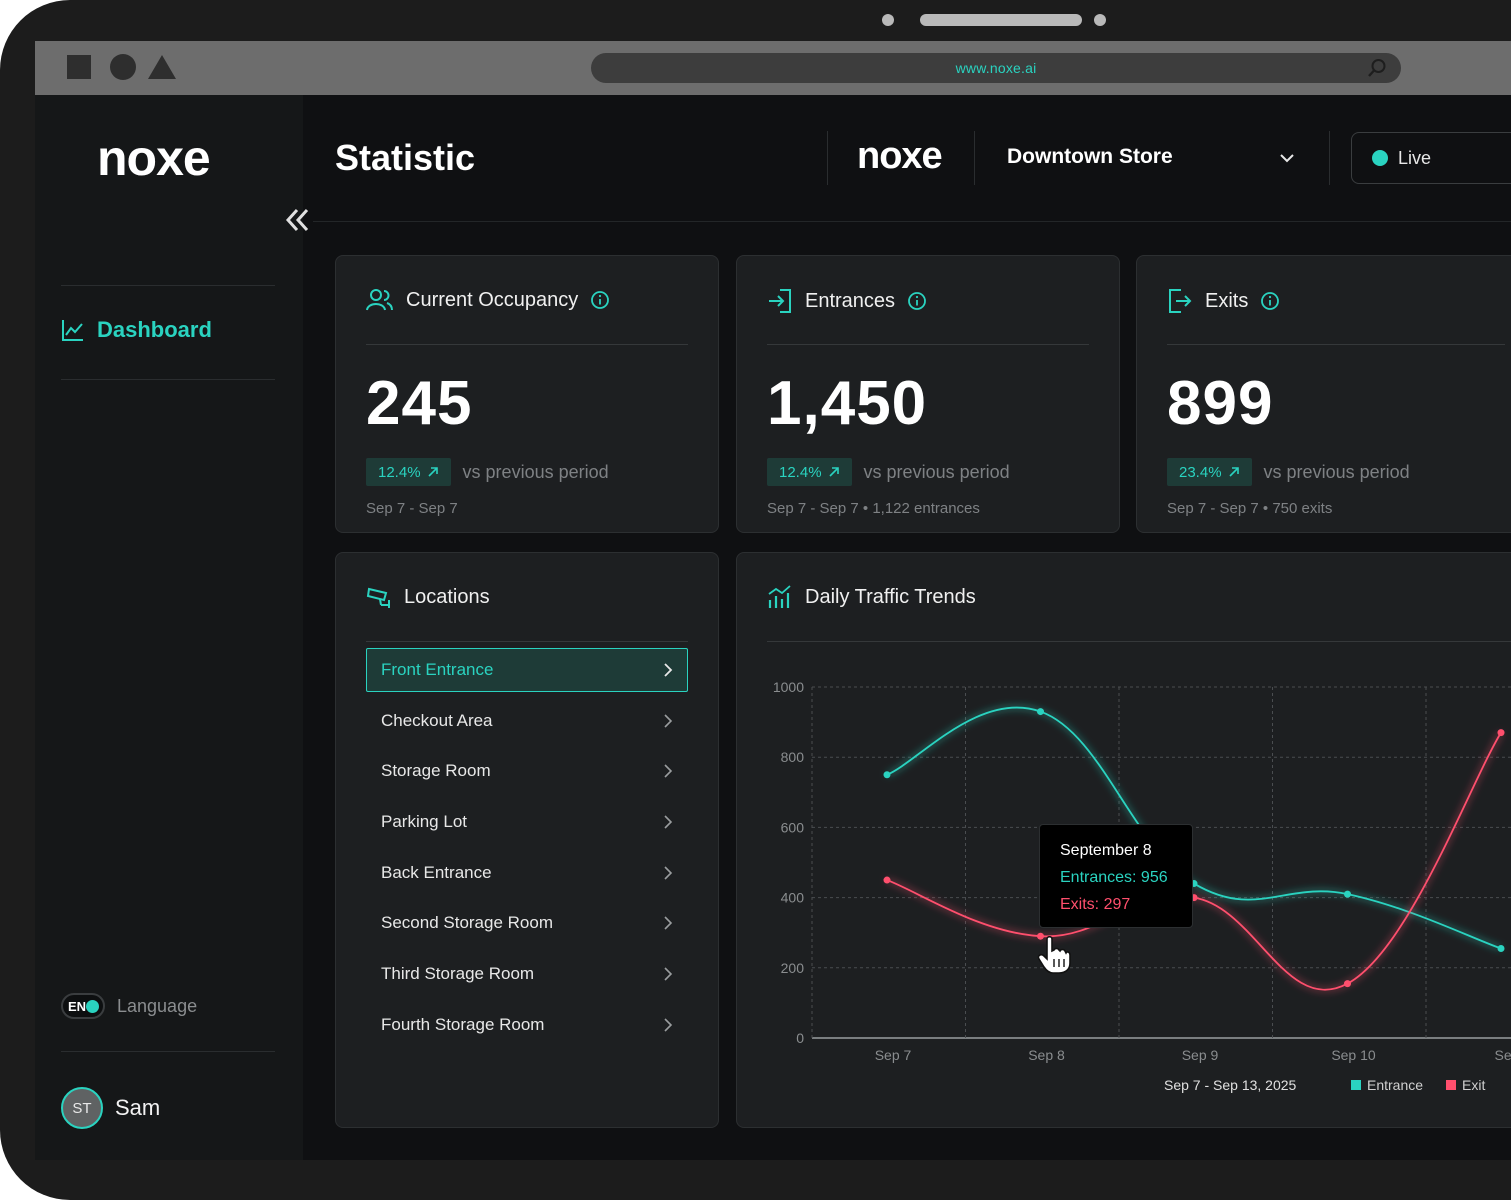 Image resolution: width=1511 pixels, height=1200 pixels. Describe the element at coordinates (1451, 1085) in the screenshot. I see `legend-swatch` at that location.